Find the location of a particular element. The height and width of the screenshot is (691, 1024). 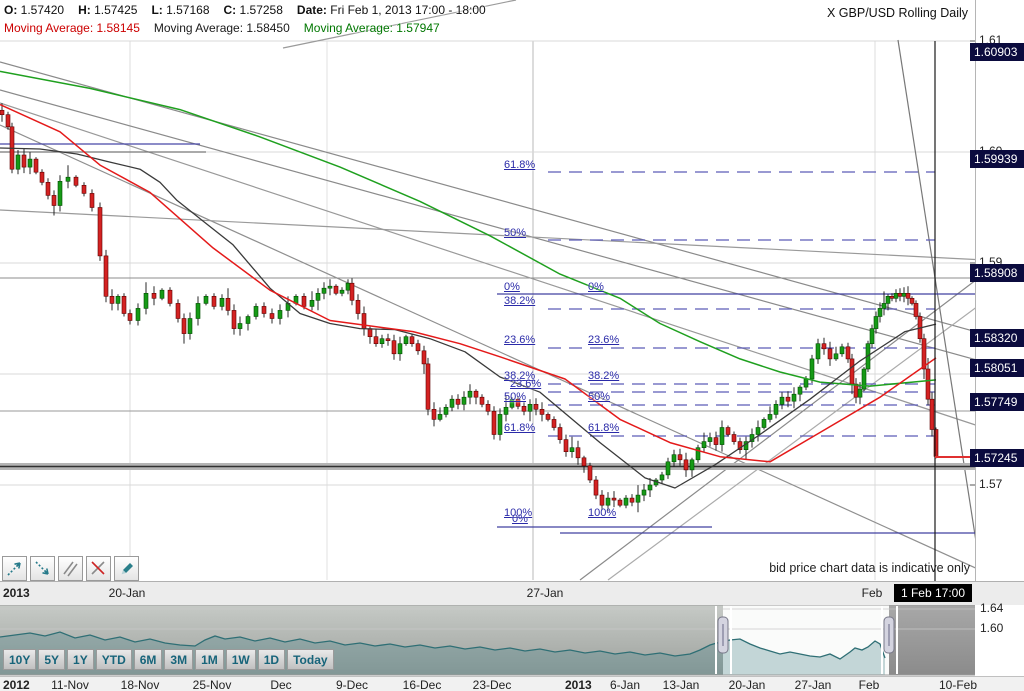

range-button-today: Today is located at coordinates (310, 659).